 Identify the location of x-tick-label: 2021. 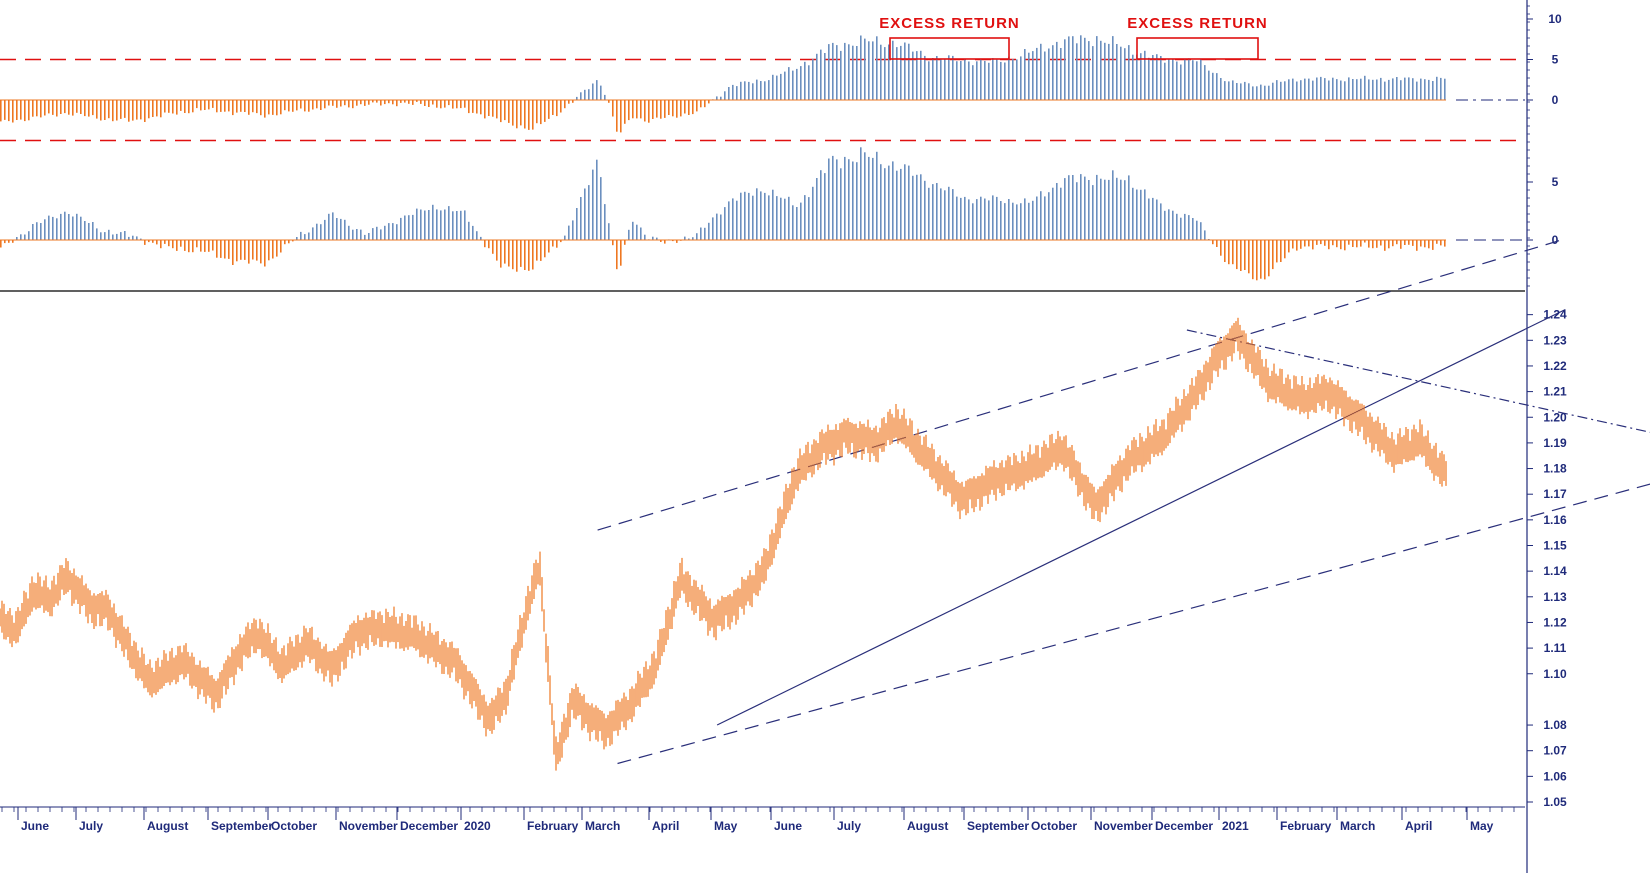
(1235, 826).